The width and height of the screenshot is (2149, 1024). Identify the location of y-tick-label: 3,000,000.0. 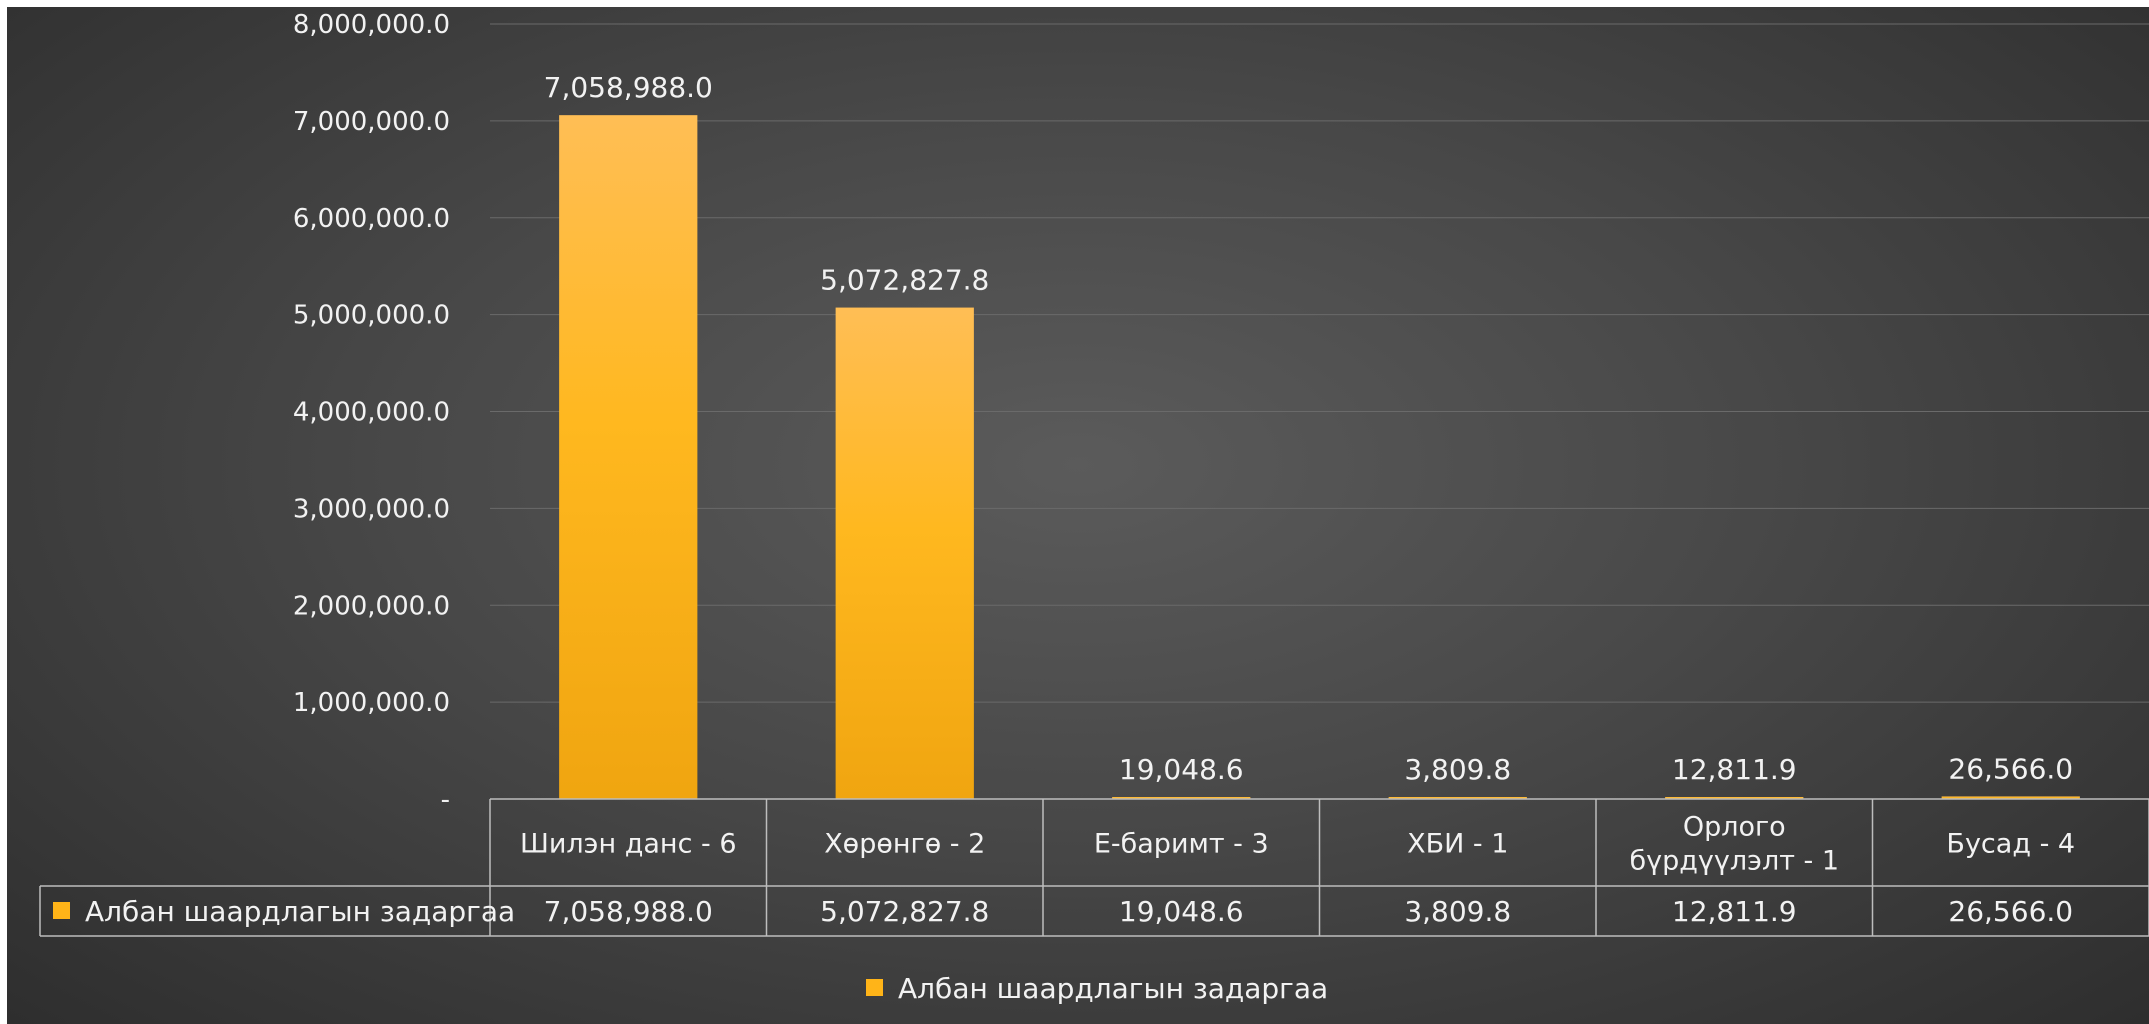
(371, 509).